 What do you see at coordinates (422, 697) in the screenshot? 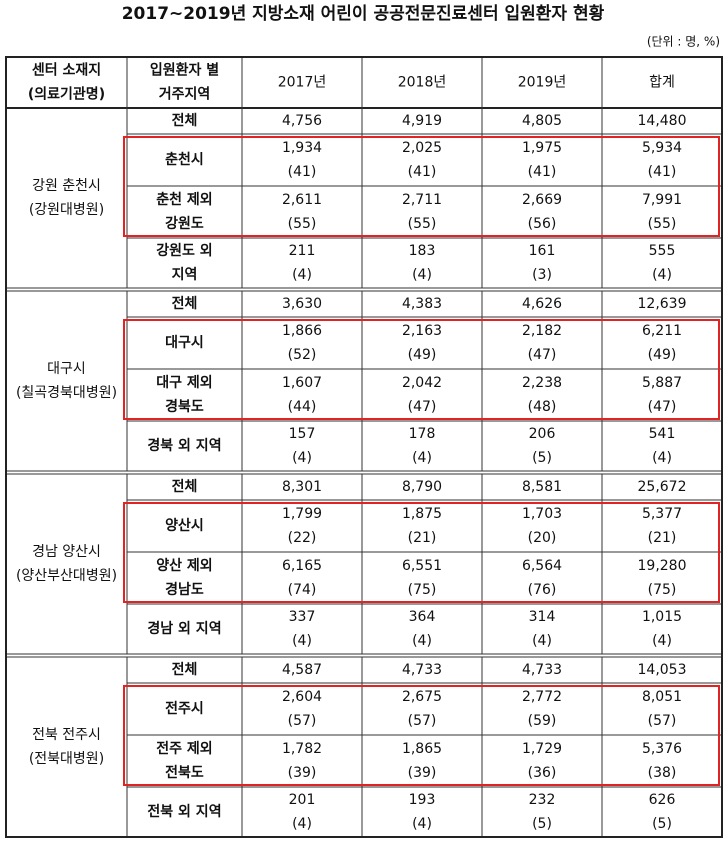
I see `cell-value: 2,675` at bounding box center [422, 697].